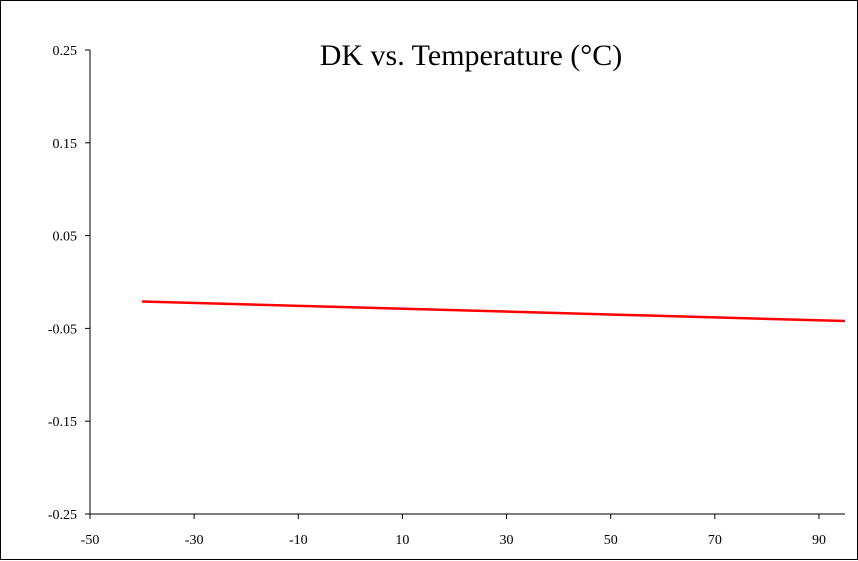 This screenshot has height=561, width=858. What do you see at coordinates (65, 144) in the screenshot?
I see `y-tick-label: 0.15` at bounding box center [65, 144].